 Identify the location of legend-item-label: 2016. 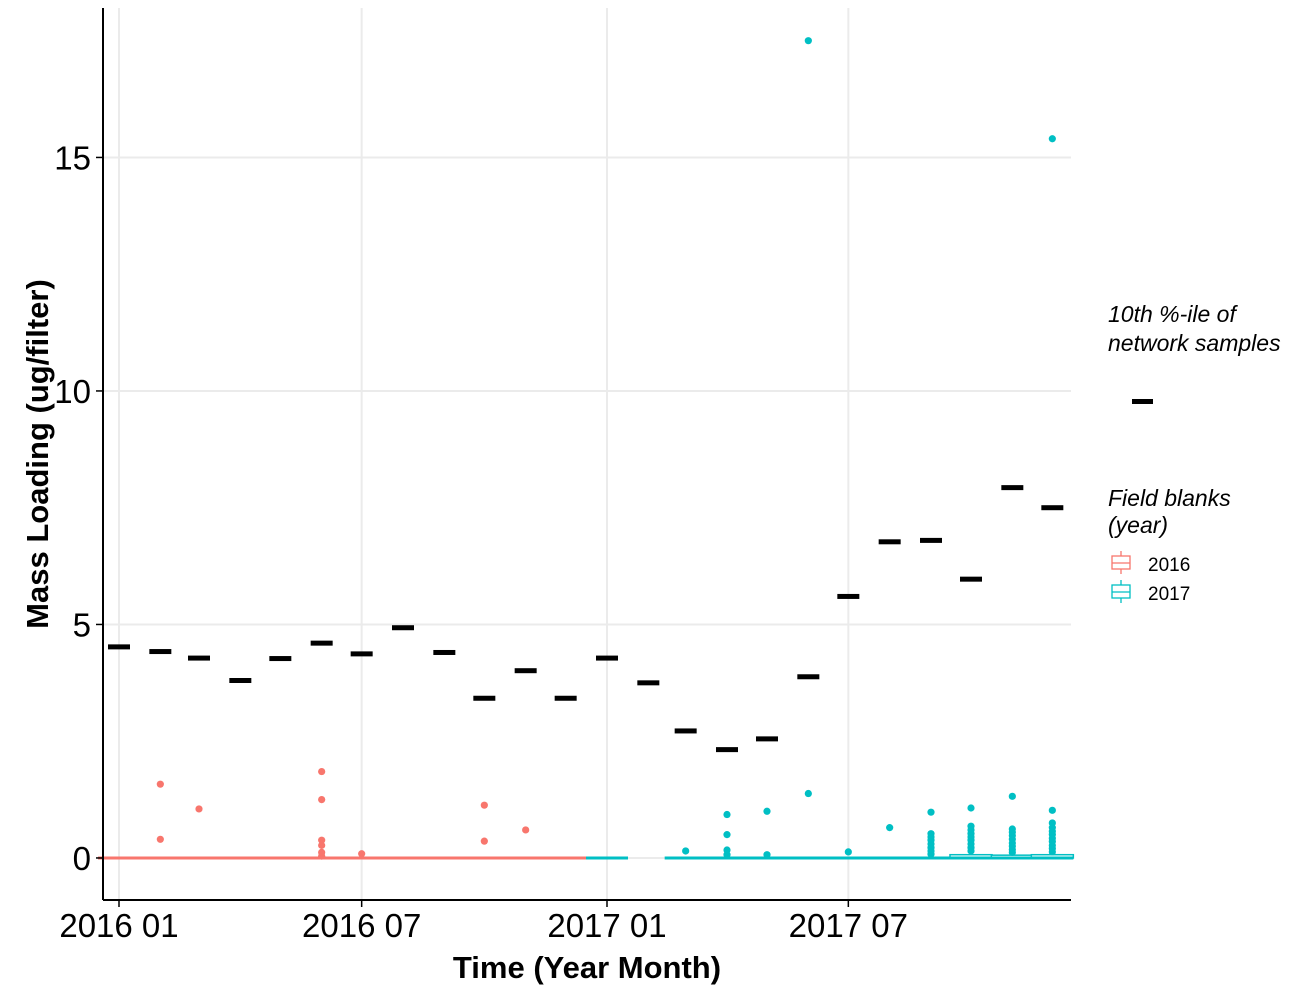
(1169, 565).